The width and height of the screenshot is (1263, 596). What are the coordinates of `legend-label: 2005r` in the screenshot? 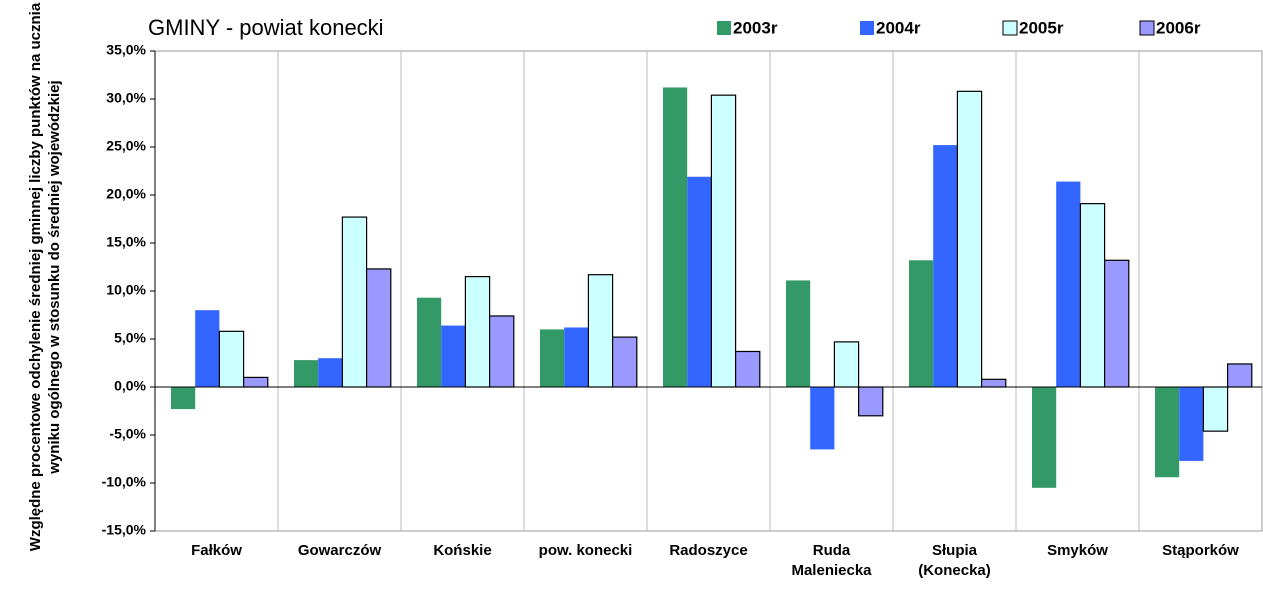 It's located at (1041, 27).